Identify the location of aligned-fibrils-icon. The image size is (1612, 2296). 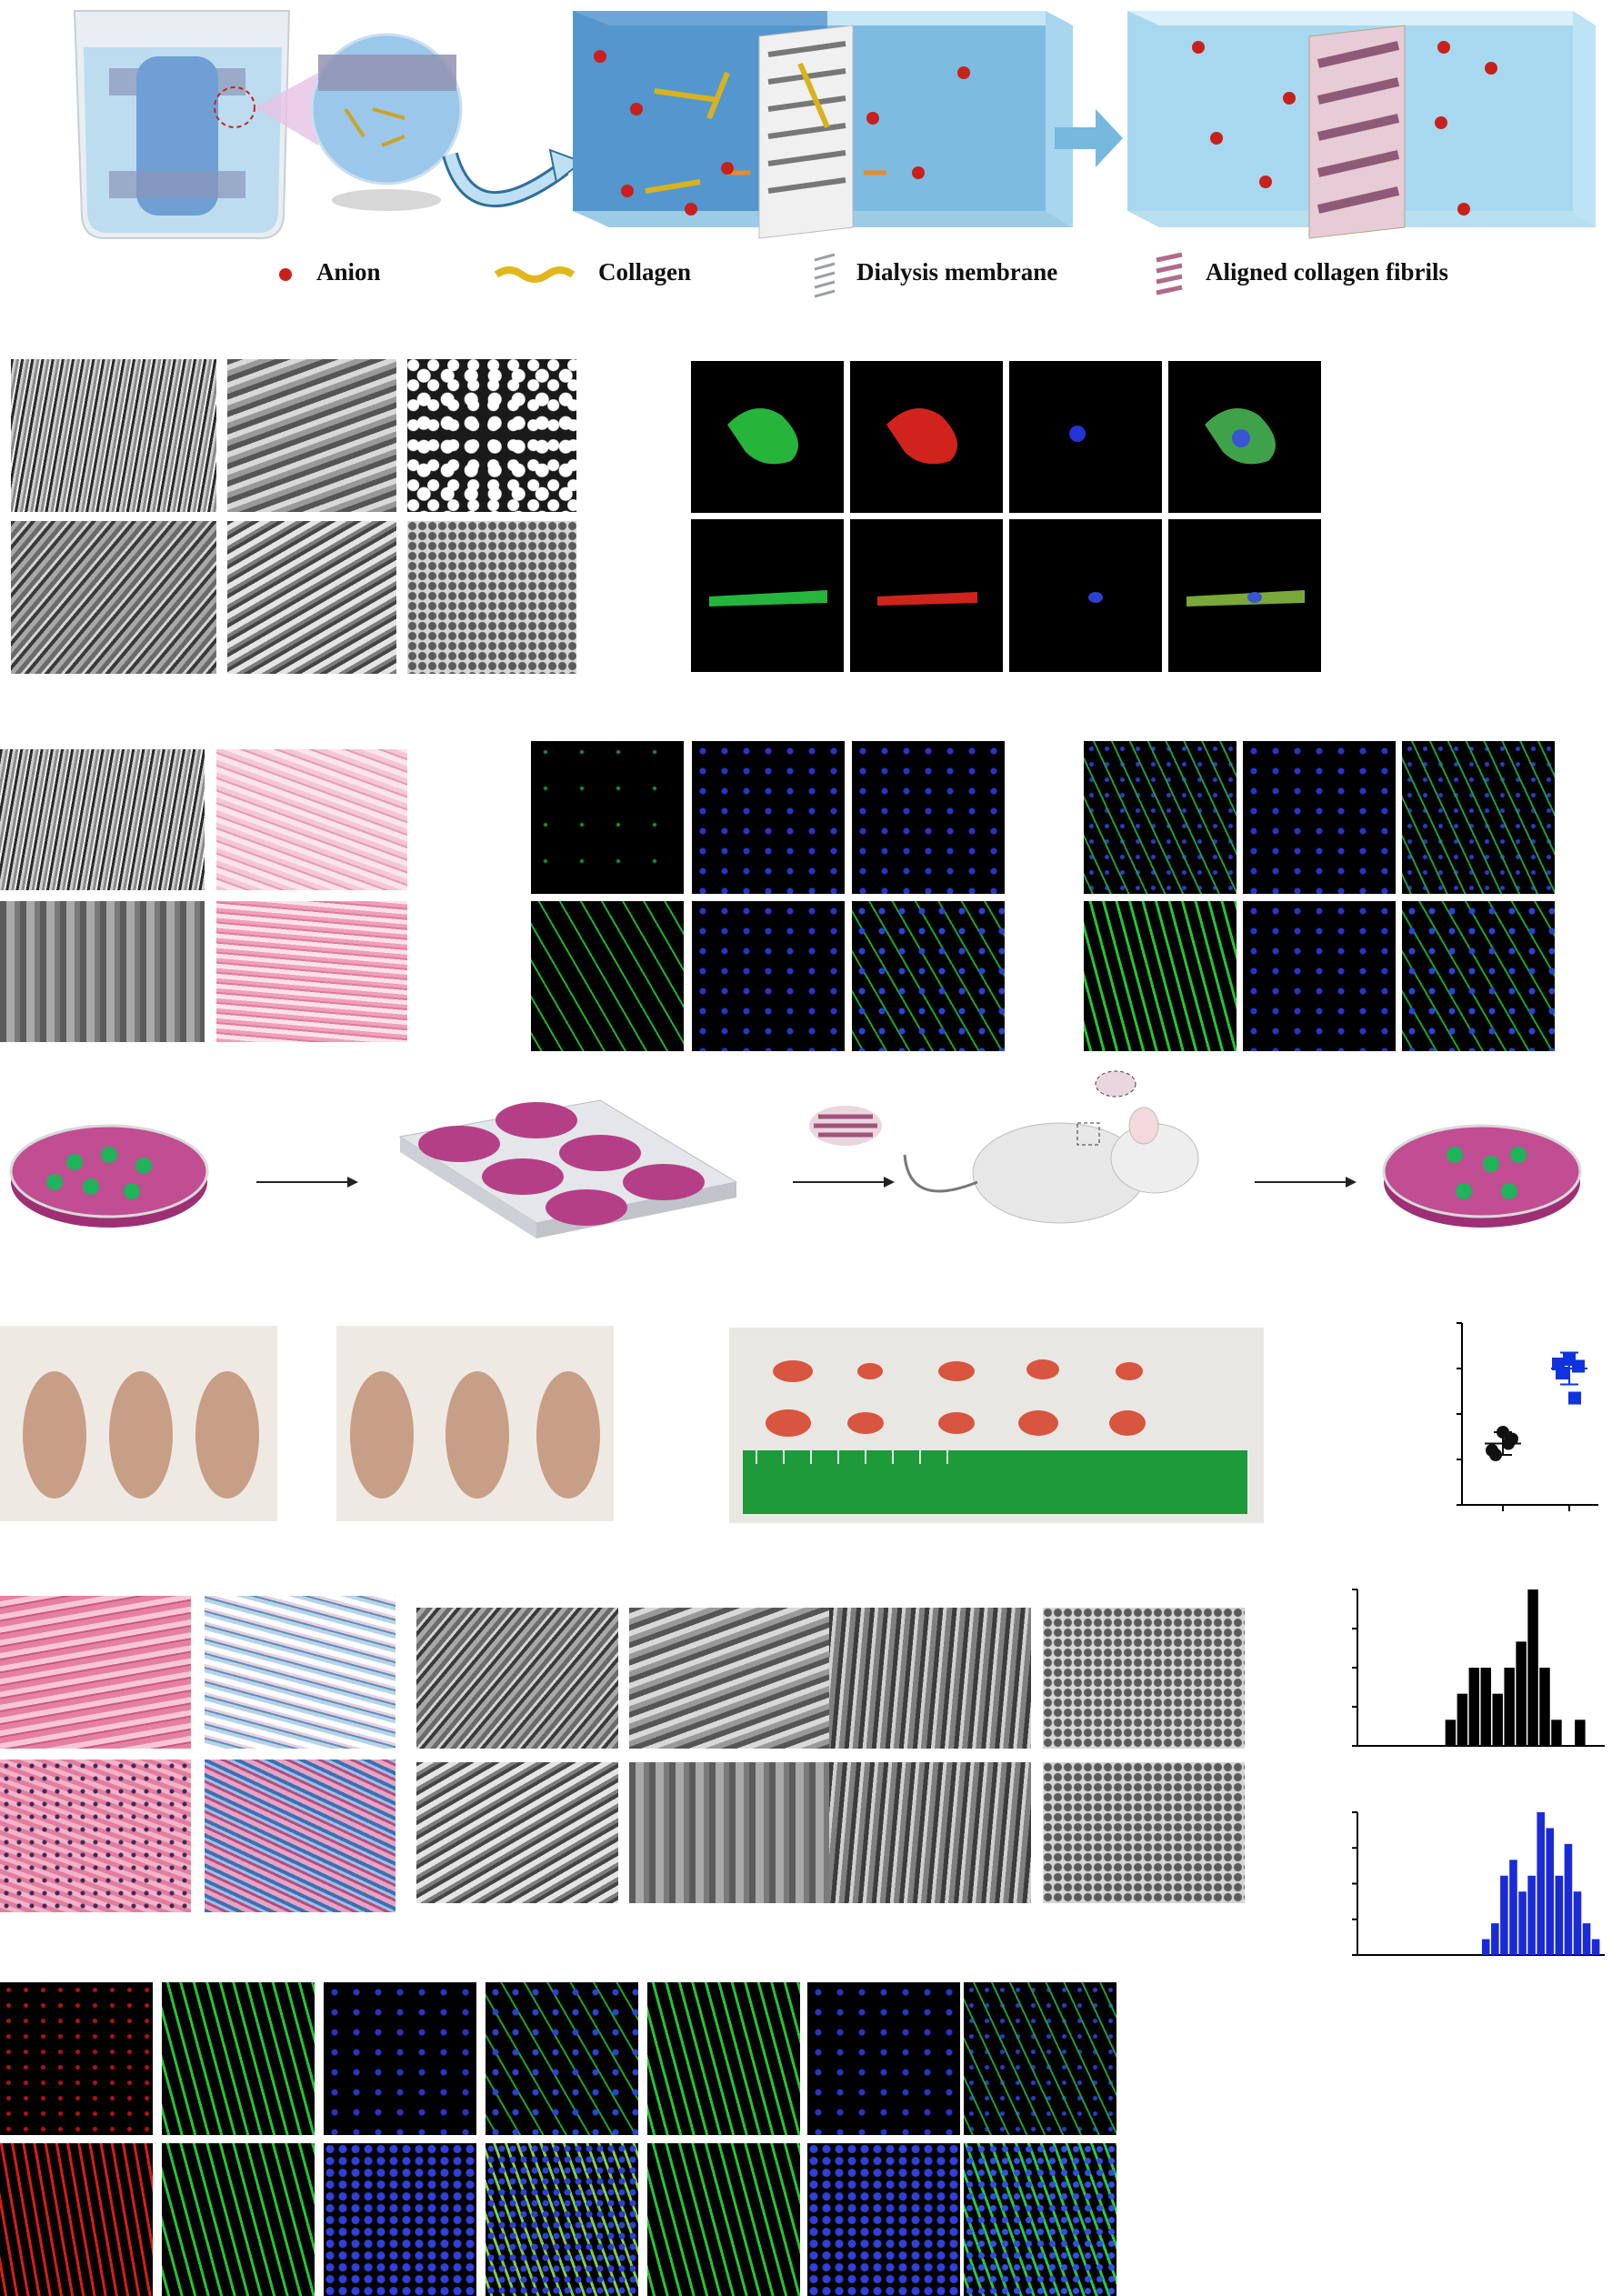
(1169, 274).